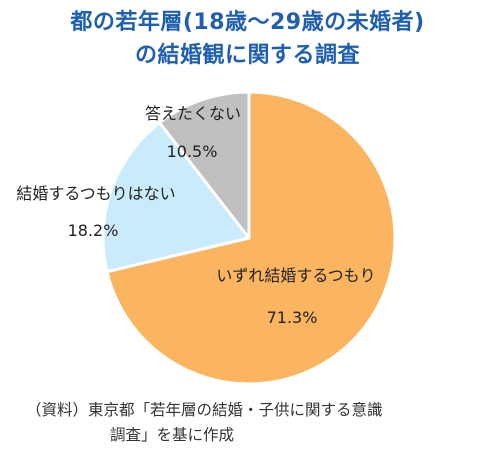 This screenshot has width=495, height=466. Describe the element at coordinates (247, 55) in the screenshot. I see `chart-title-line-2: の結婚観に関する調査` at that location.